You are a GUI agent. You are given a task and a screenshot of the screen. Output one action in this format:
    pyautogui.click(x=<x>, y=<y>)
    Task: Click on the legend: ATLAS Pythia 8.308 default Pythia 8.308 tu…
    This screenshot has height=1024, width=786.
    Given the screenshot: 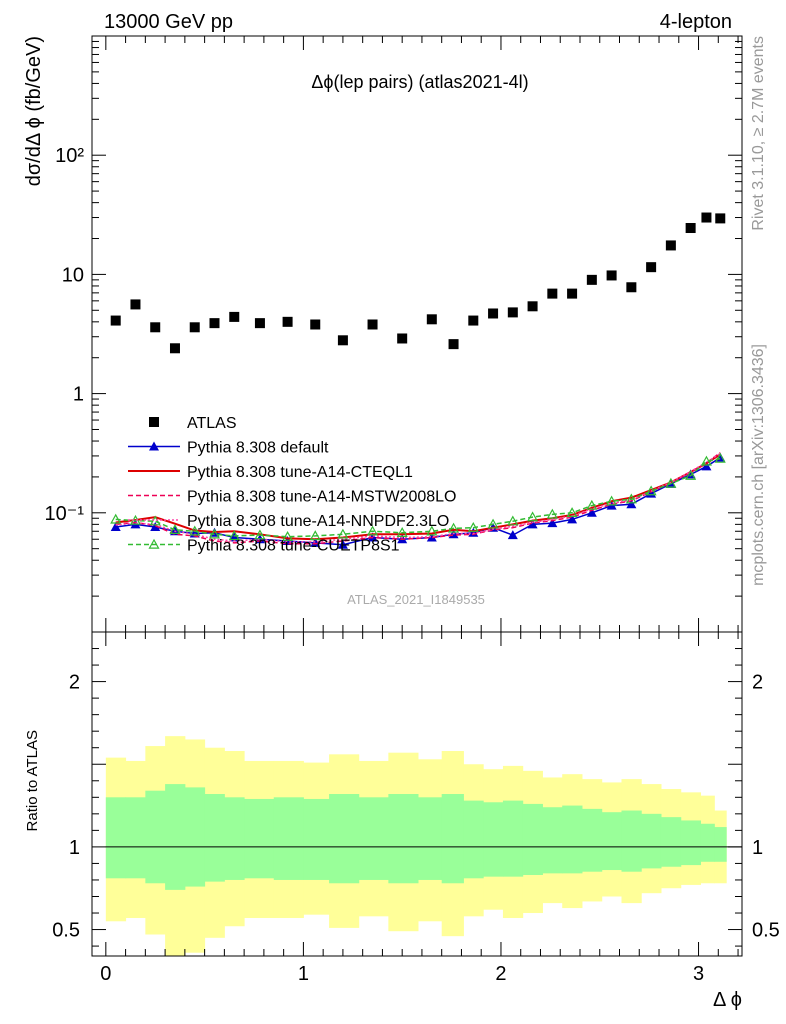 What is the action you would take?
    pyautogui.click(x=292, y=485)
    